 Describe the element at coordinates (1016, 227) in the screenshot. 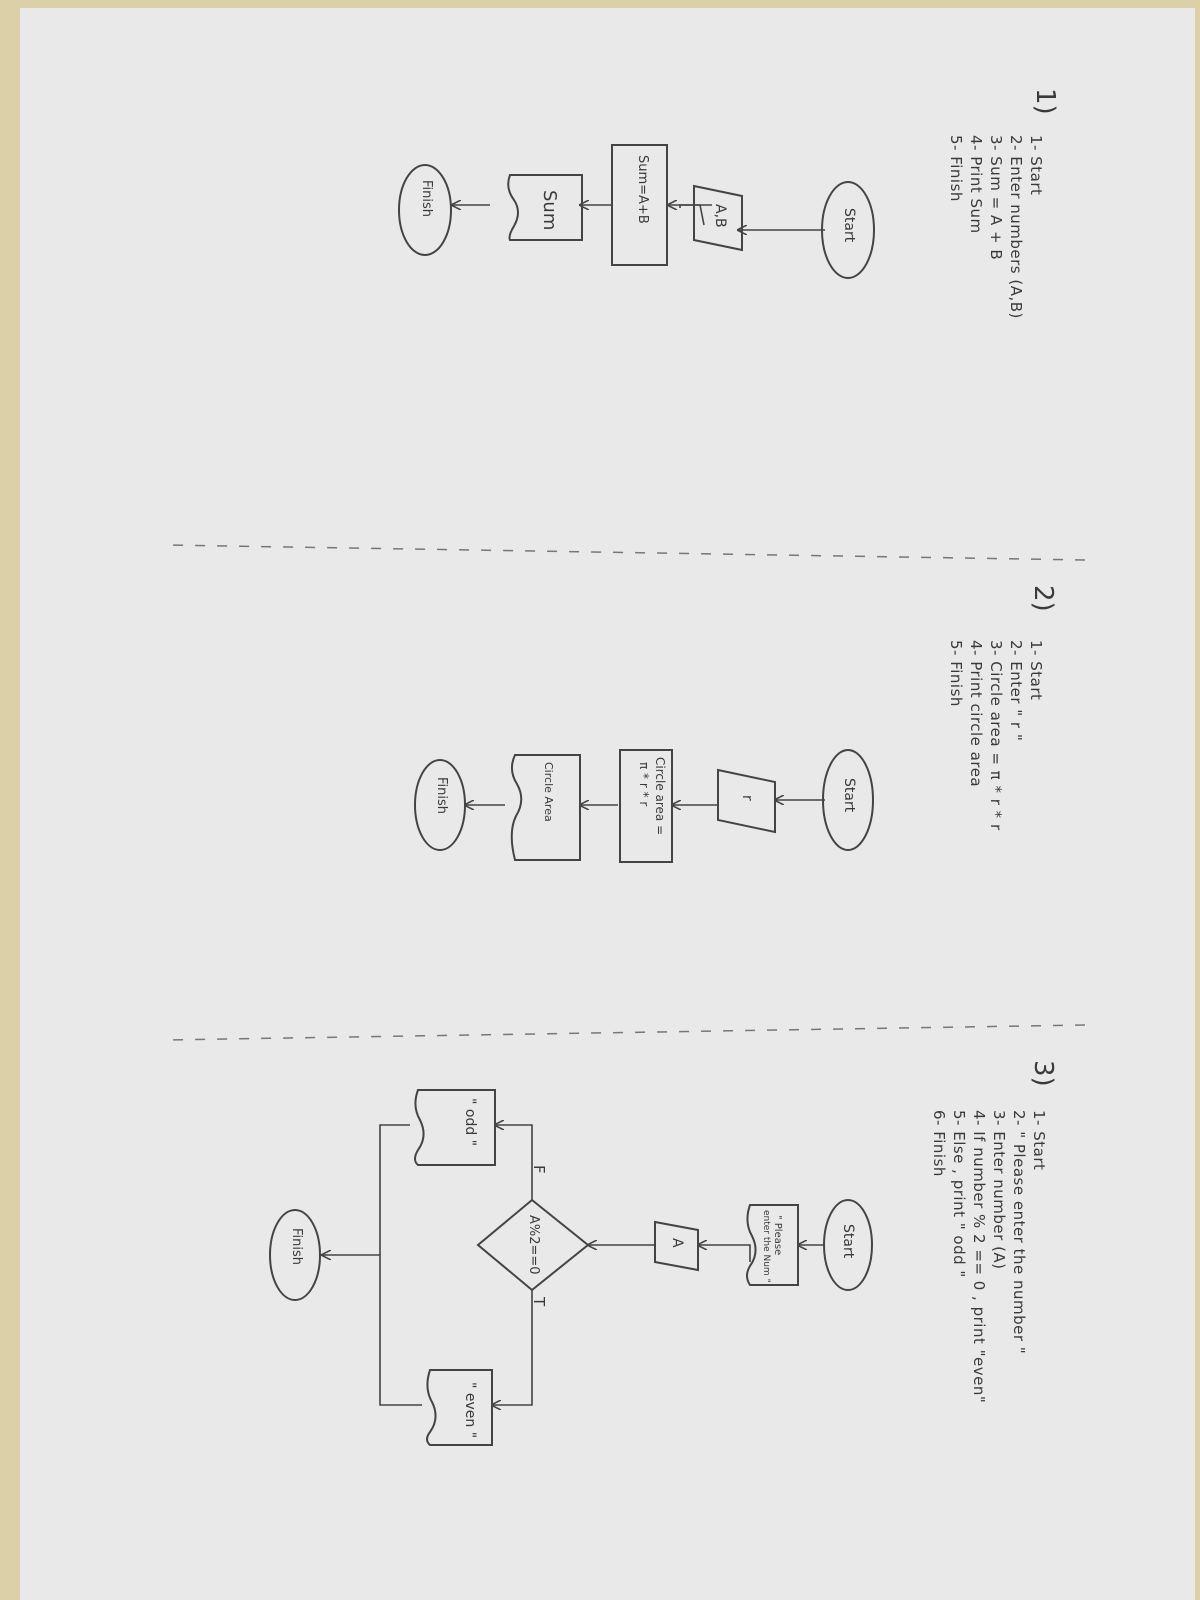

I see `s1-step-2: 2- Enter numbers (A,B)` at that location.